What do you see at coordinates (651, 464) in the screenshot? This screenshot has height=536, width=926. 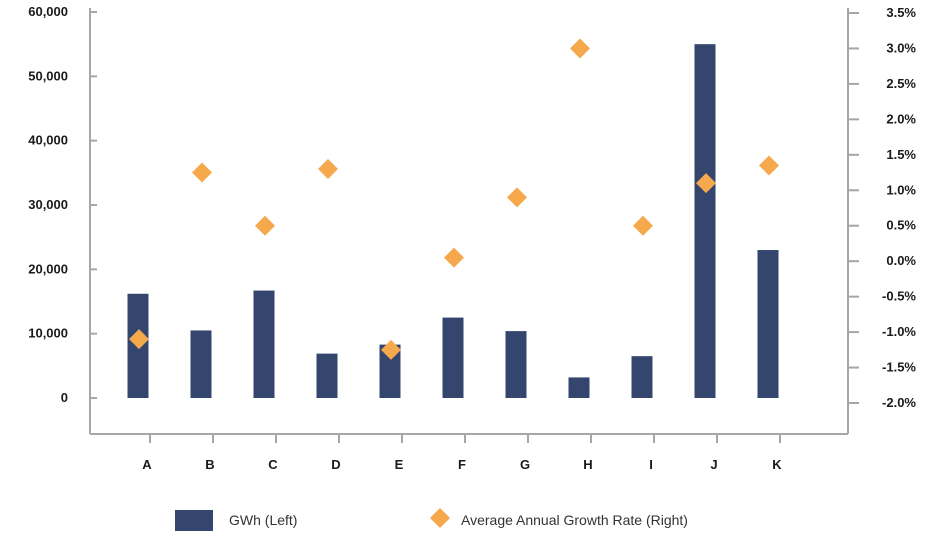 I see `x-axis-tick-label: I` at bounding box center [651, 464].